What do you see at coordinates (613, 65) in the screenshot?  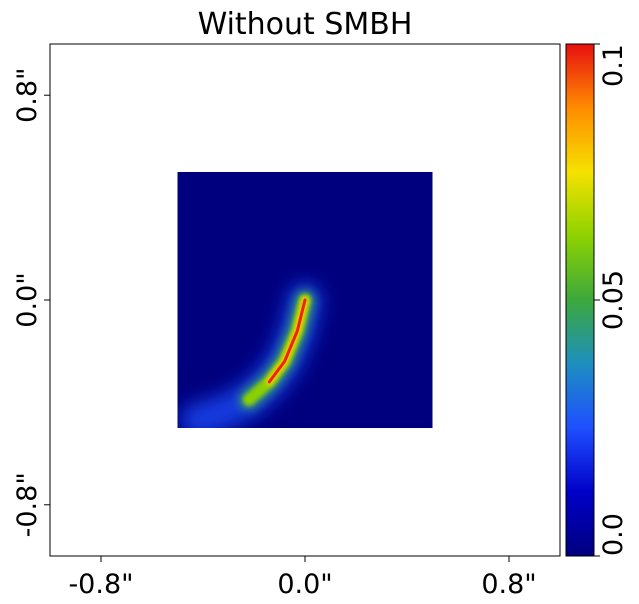 I see `colorbar-tick-label: 0.1` at bounding box center [613, 65].